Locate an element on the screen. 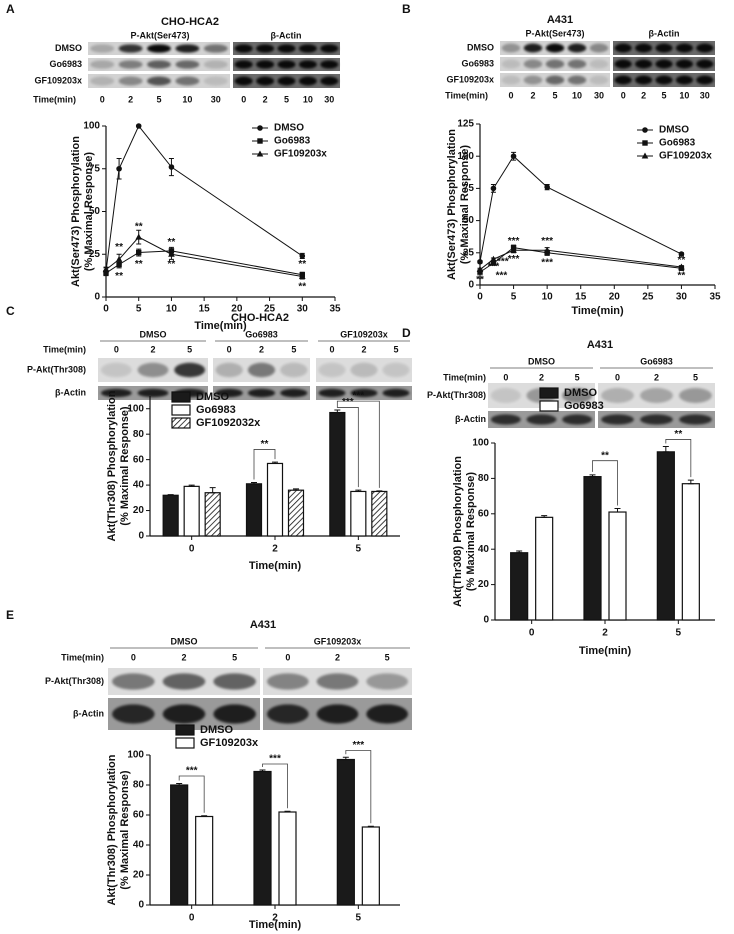 This screenshot has height=934, width=734. blot-row-label: GF109203x is located at coordinates (58, 80).